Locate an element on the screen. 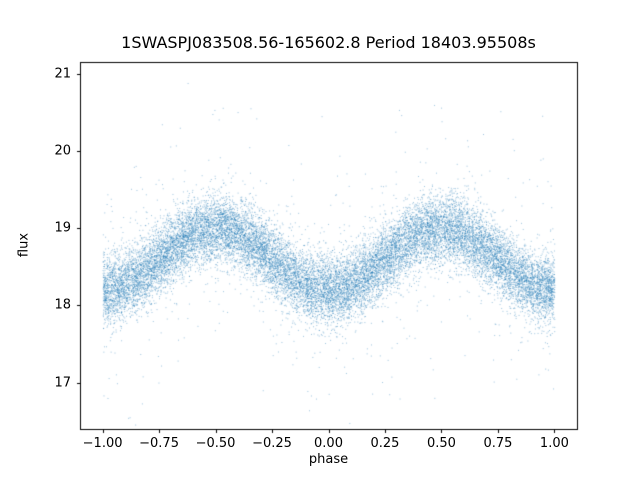 The image size is (640, 480). y-axis-label: flux is located at coordinates (24, 245).